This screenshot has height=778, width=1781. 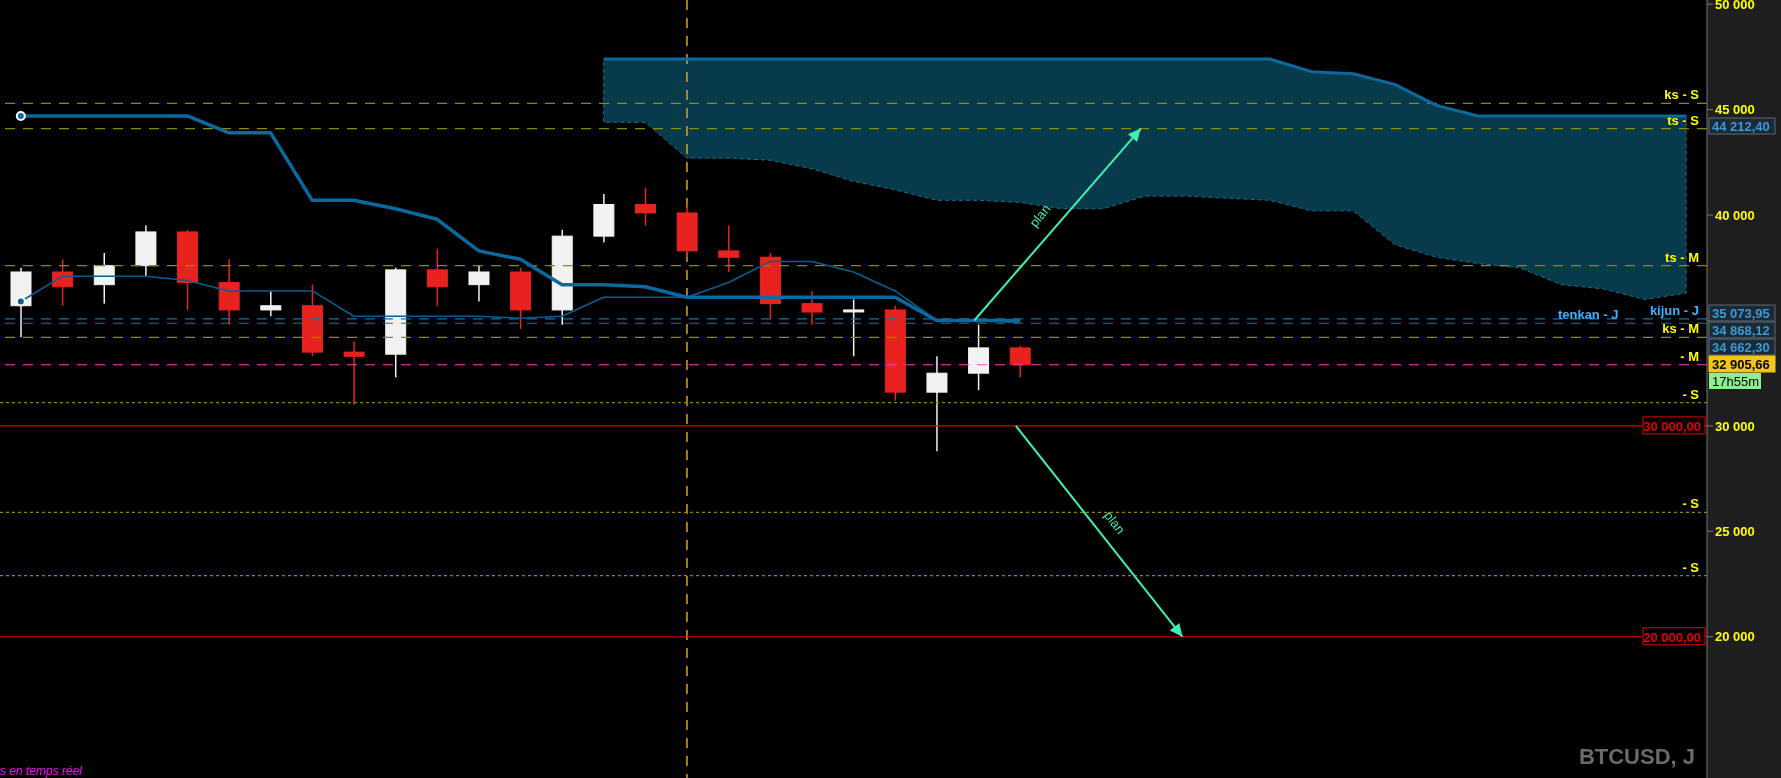 I want to click on ref-line-label: 30 000,00, so click(x=1672, y=426).